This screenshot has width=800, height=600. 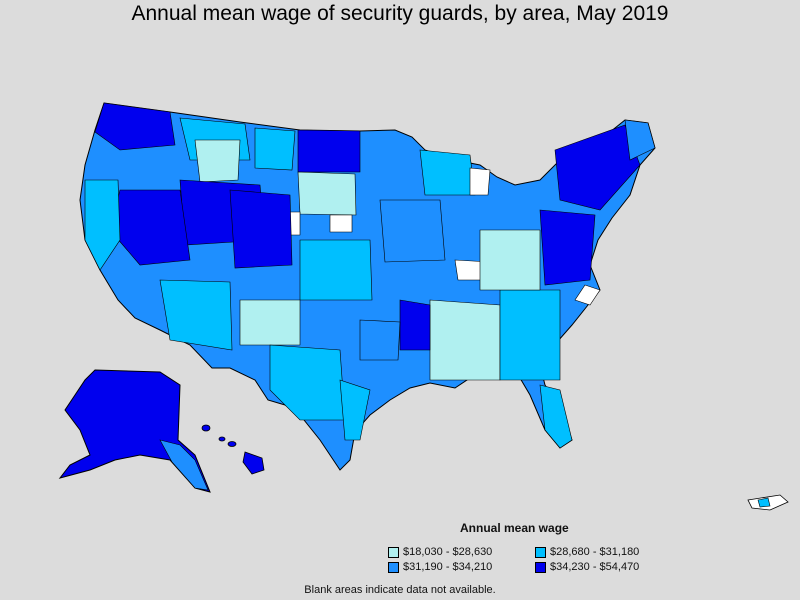 I want to click on hawaii-shape, so click(x=233, y=449).